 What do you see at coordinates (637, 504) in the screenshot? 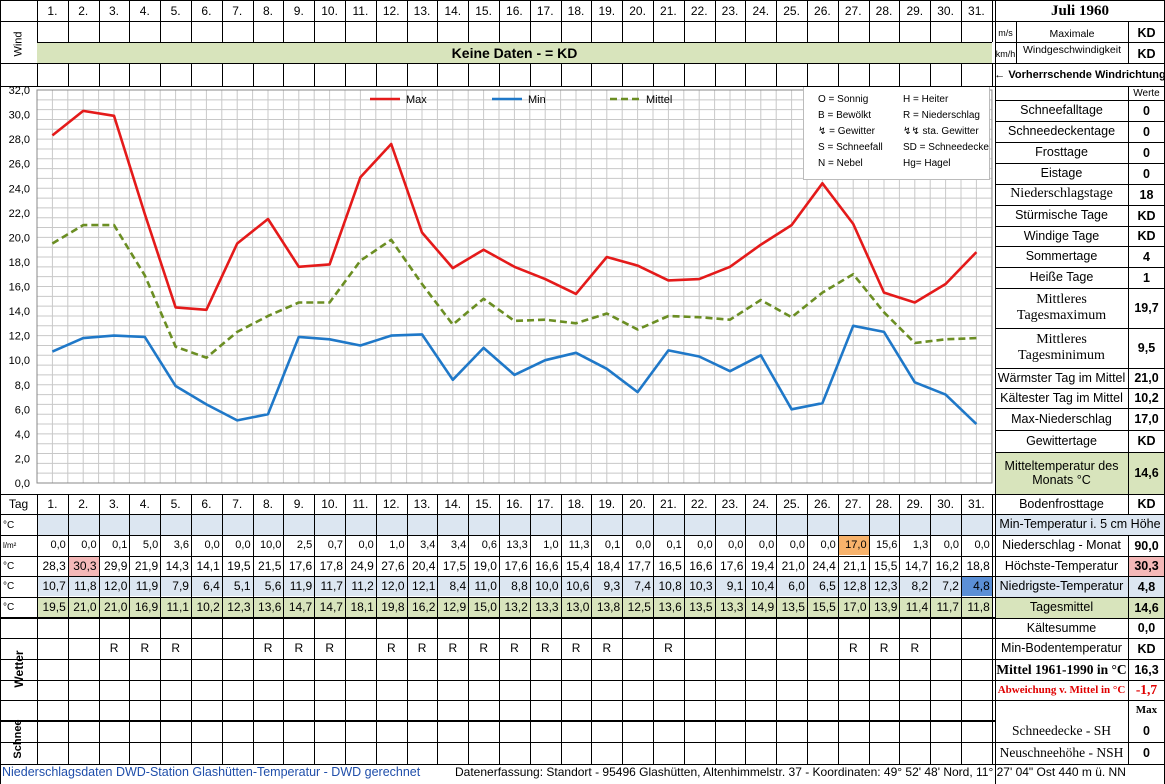
I see `table-day-cell: 20.` at bounding box center [637, 504].